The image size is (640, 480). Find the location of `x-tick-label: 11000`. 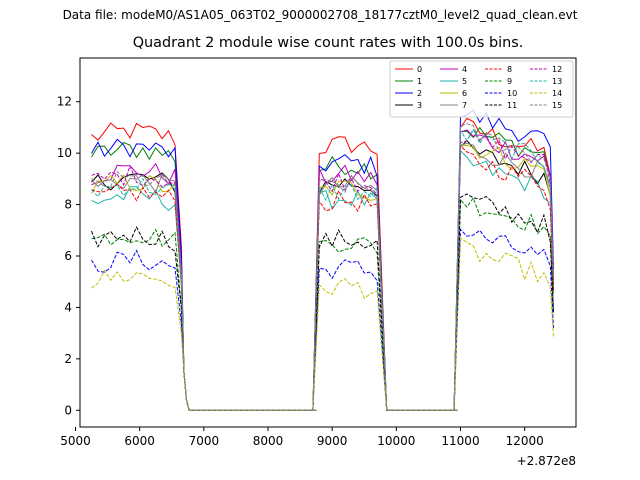

x-tick-label: 11000 is located at coordinates (460, 441).